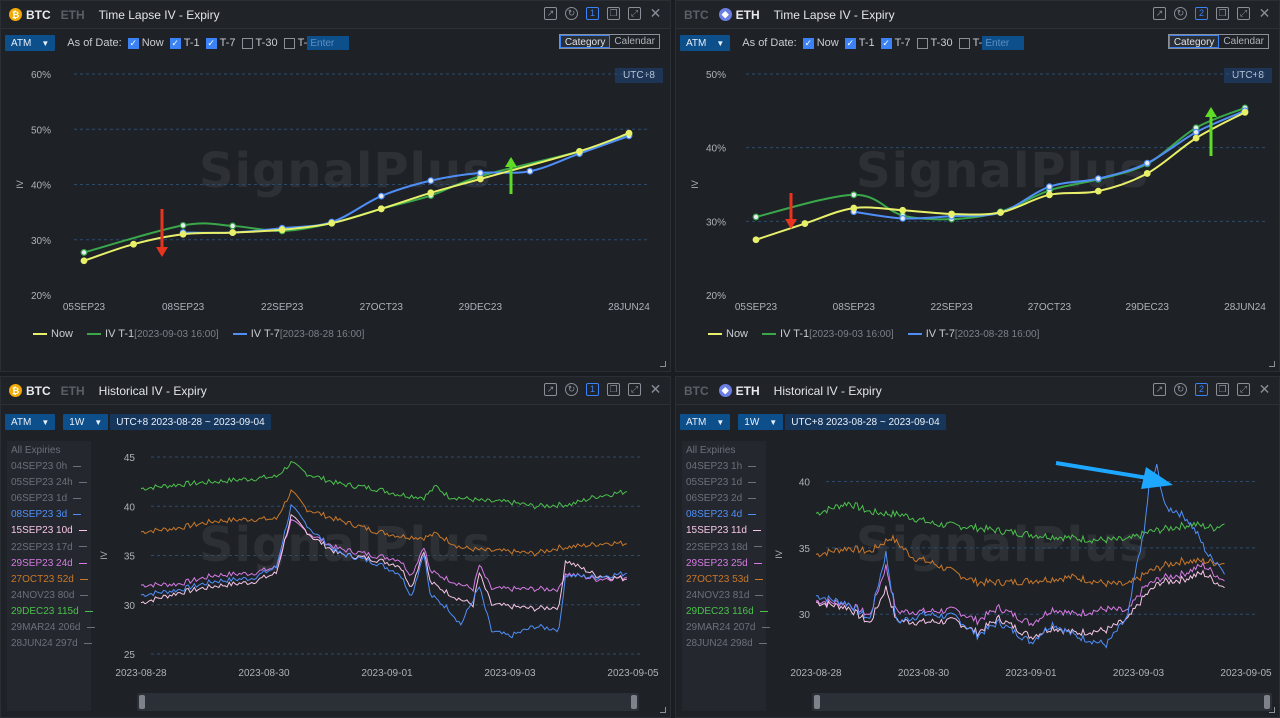 The image size is (1280, 718). What do you see at coordinates (49, 517) in the screenshot?
I see `expiry-item: 08SEP23 3d` at bounding box center [49, 517].